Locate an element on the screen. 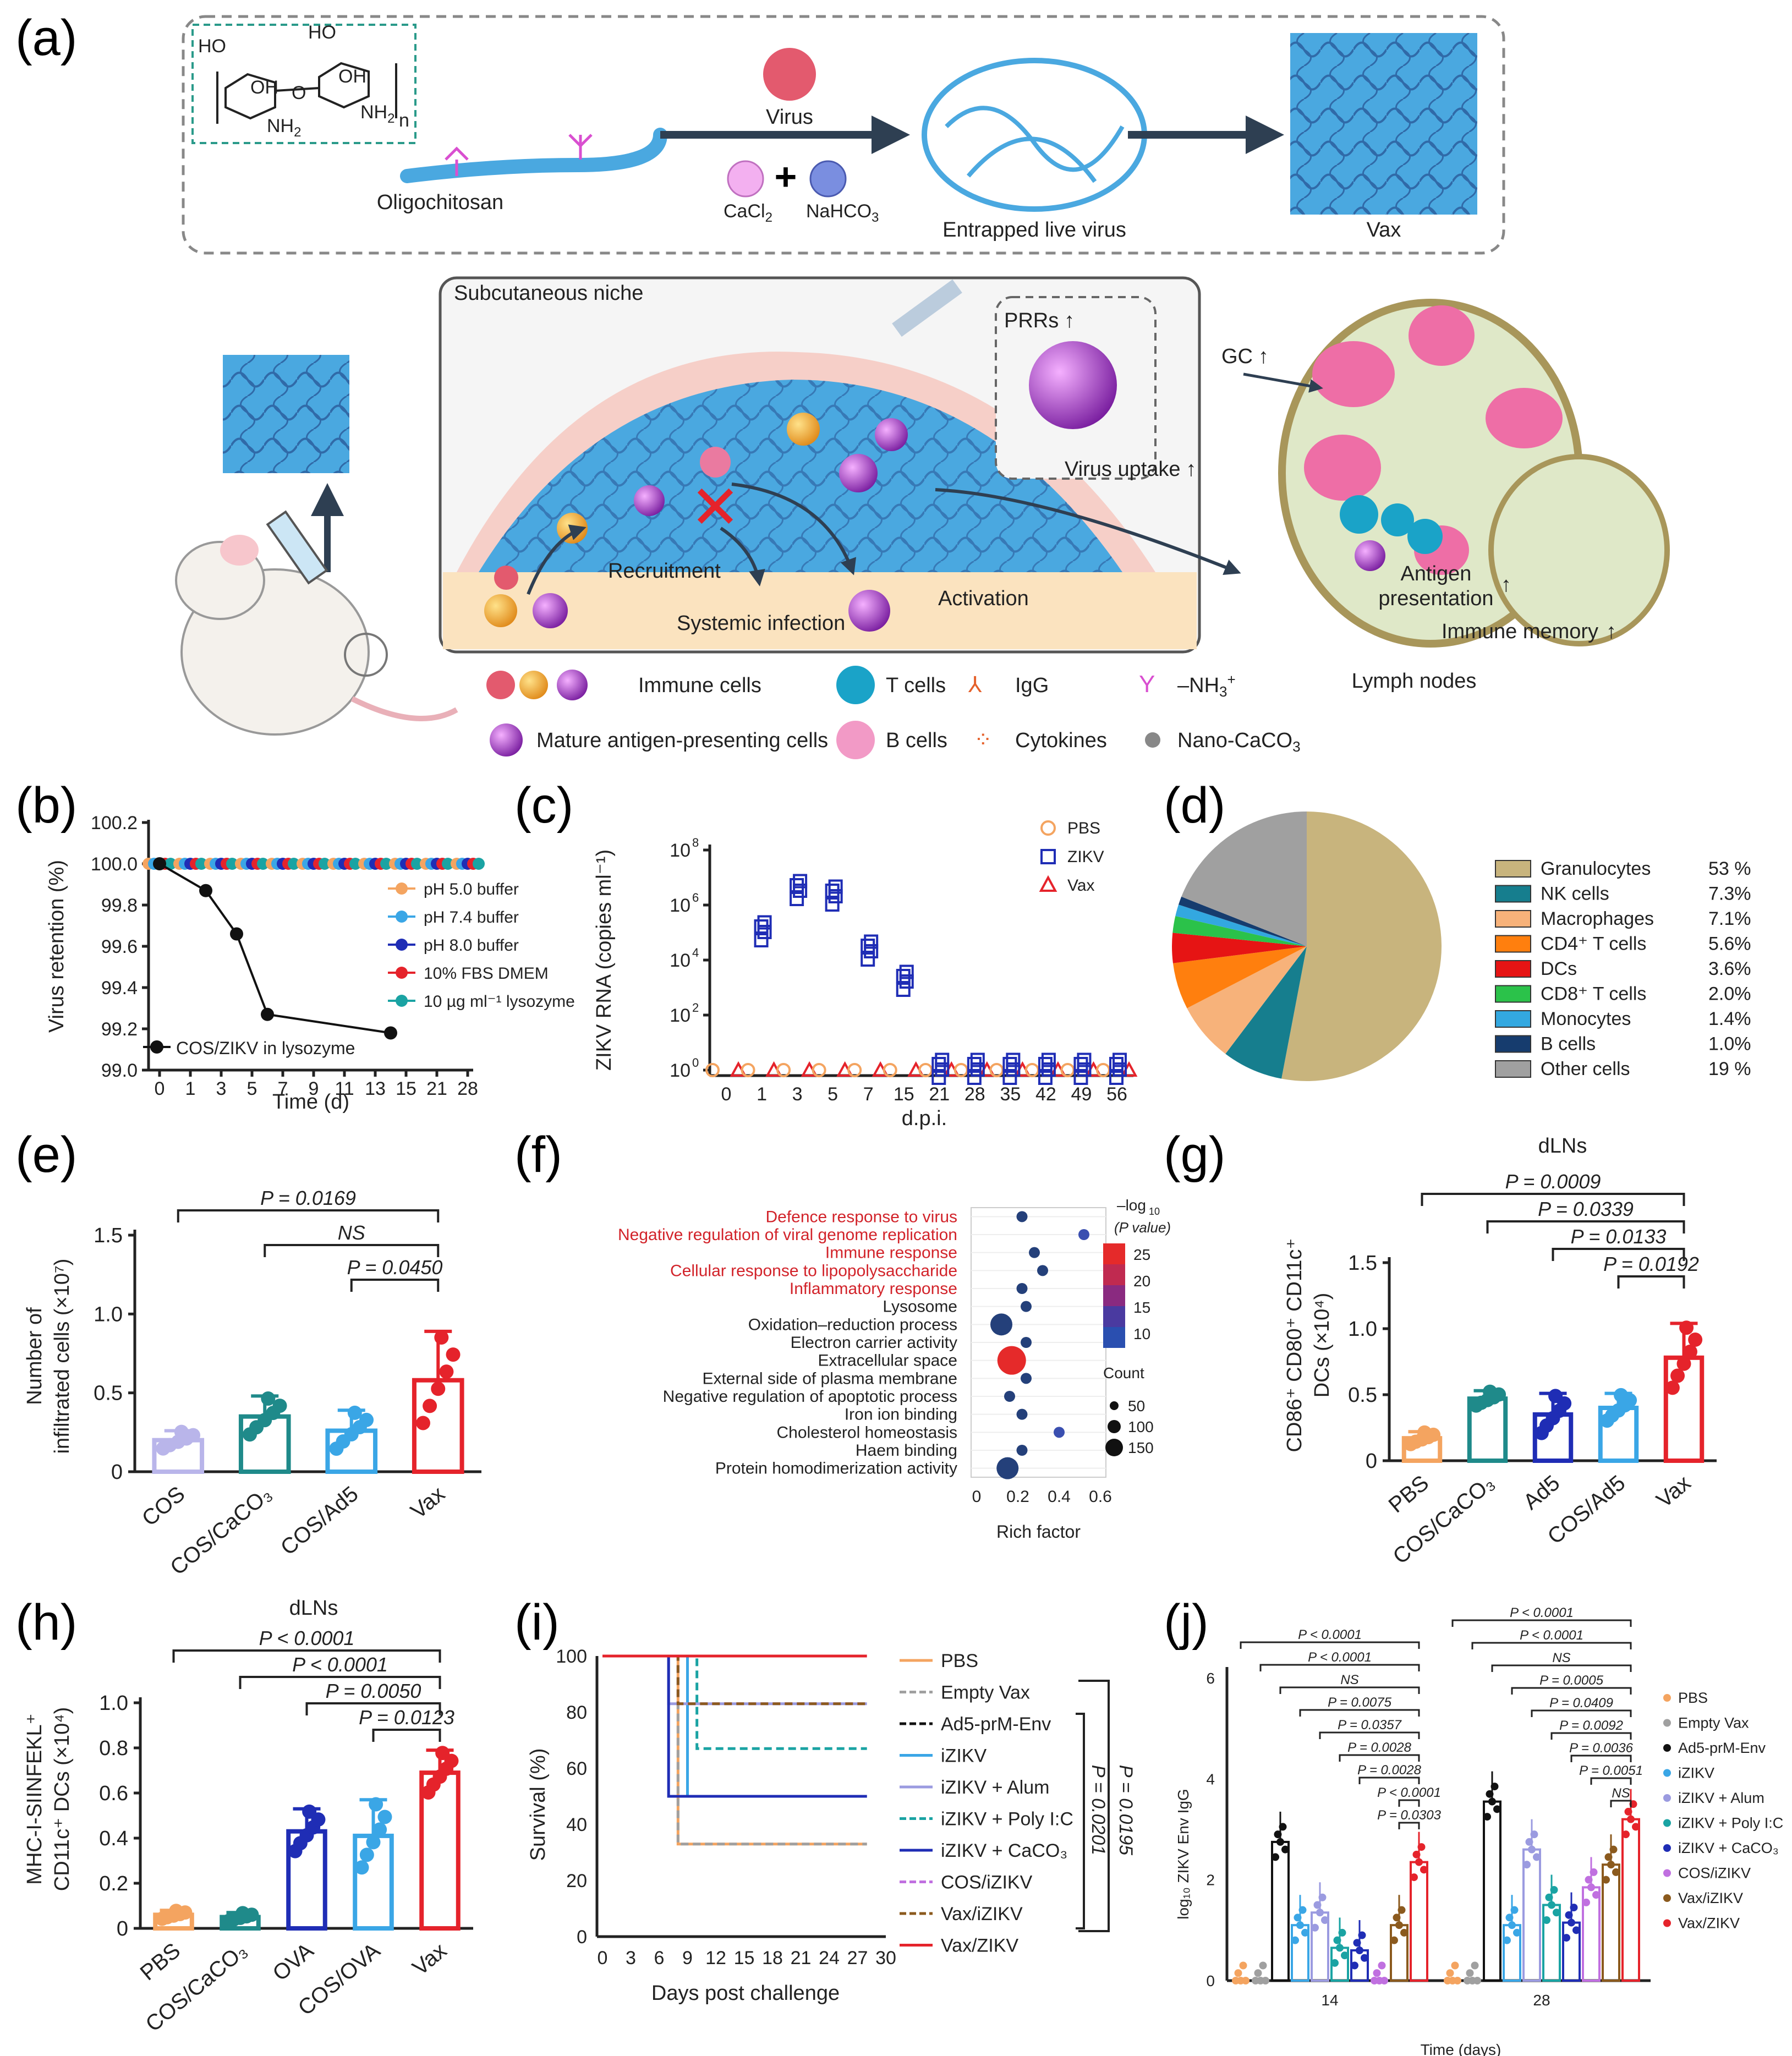  h-chart-stat-bracket is located at coordinates (340, 1682).